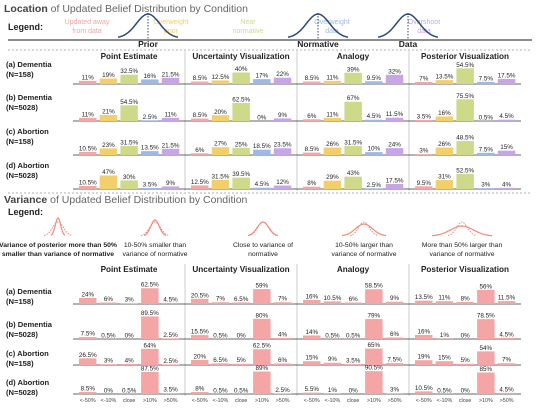 This screenshot has width=540, height=409. What do you see at coordinates (507, 360) in the screenshot?
I see `var-data-label: 7%` at bounding box center [507, 360].